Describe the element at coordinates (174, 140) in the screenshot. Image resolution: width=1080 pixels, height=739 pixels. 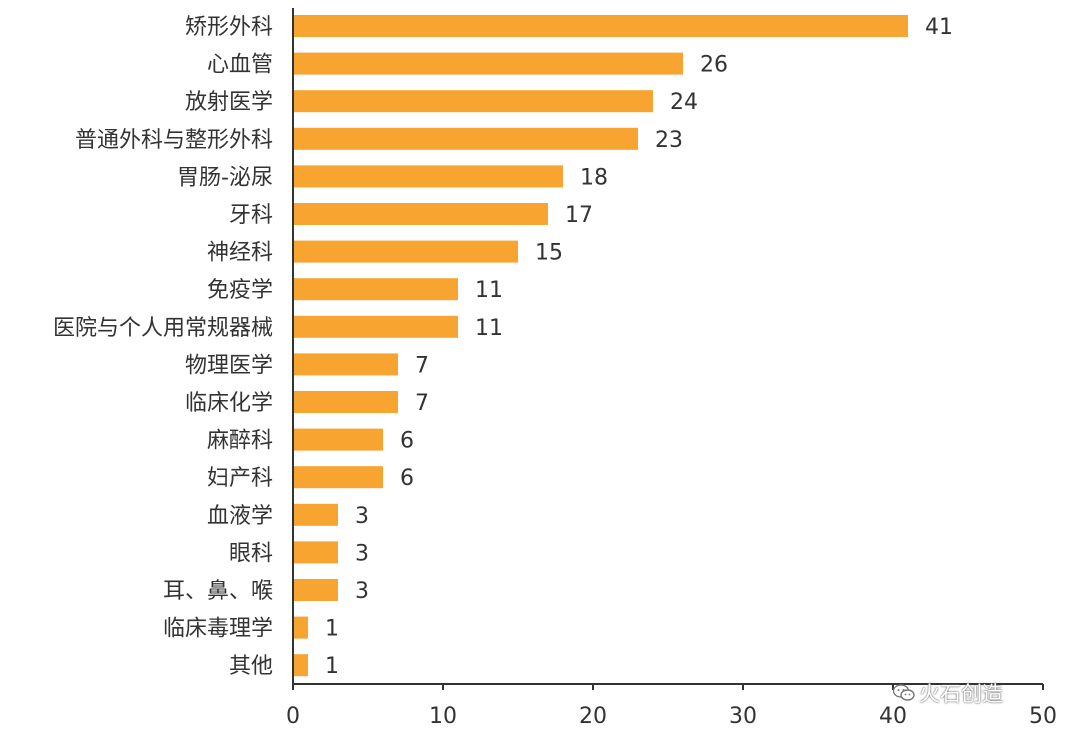
I see `category-label: 普通外科与整形外科` at that location.